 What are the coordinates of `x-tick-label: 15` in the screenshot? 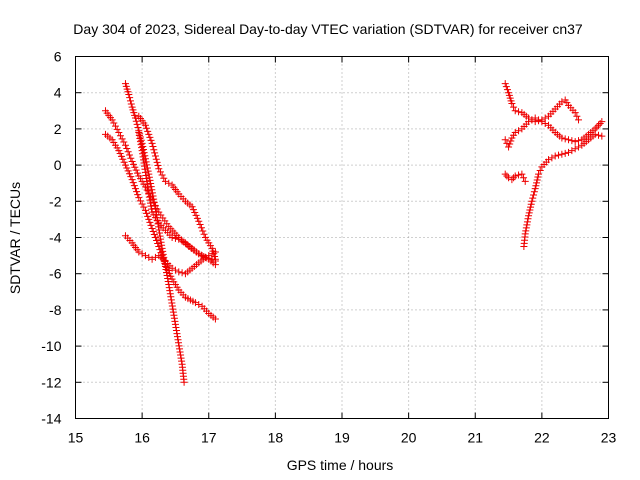 It's located at (76, 438).